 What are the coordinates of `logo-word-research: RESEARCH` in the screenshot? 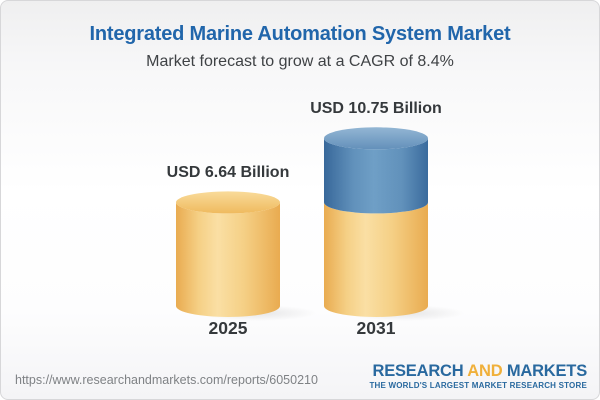 It's located at (418, 370).